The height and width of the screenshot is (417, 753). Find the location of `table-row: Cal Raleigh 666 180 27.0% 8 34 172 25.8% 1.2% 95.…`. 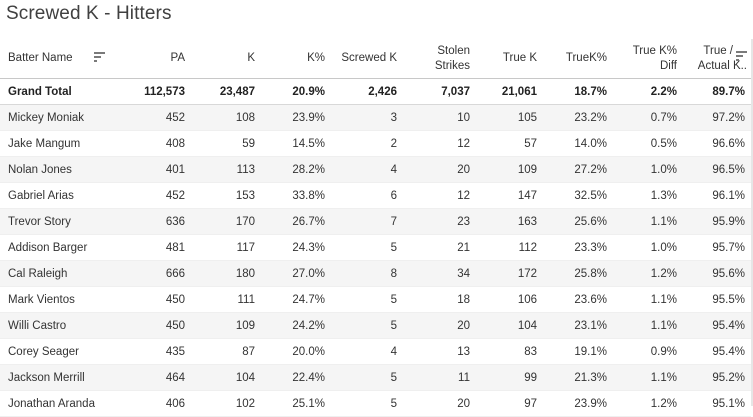

table-row: Cal Raleigh 666 180 27.0% 8 34 172 25.8% 1.2% 95.… is located at coordinates (375, 273).